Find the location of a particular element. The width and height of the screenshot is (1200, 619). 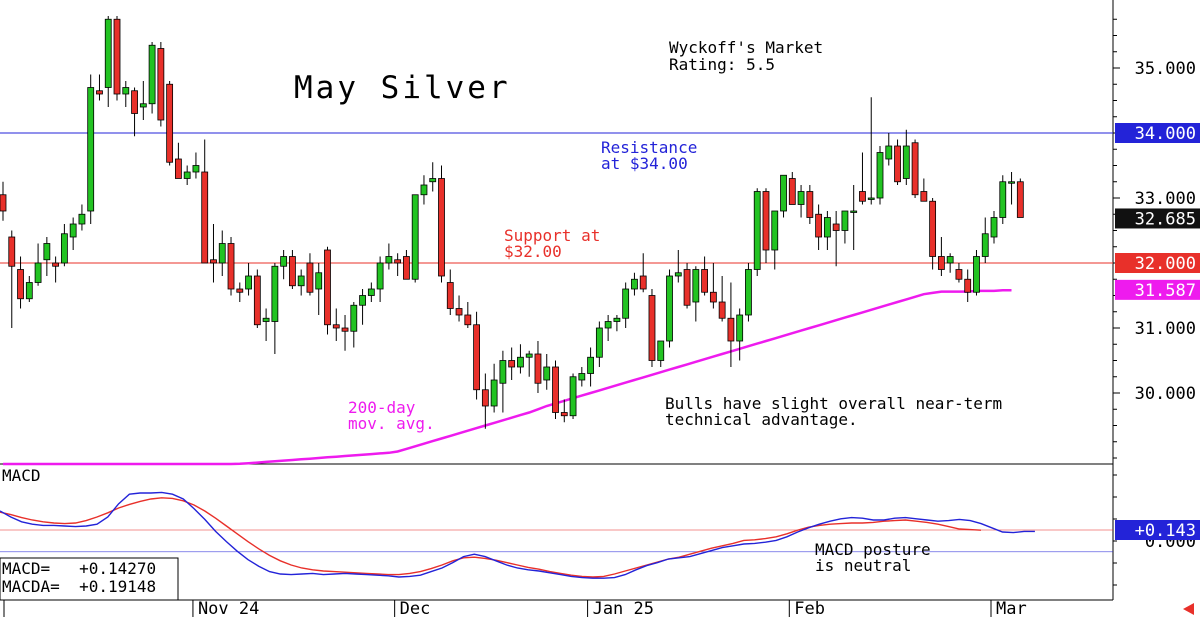

price-tag: 32.685 is located at coordinates (1157, 218).